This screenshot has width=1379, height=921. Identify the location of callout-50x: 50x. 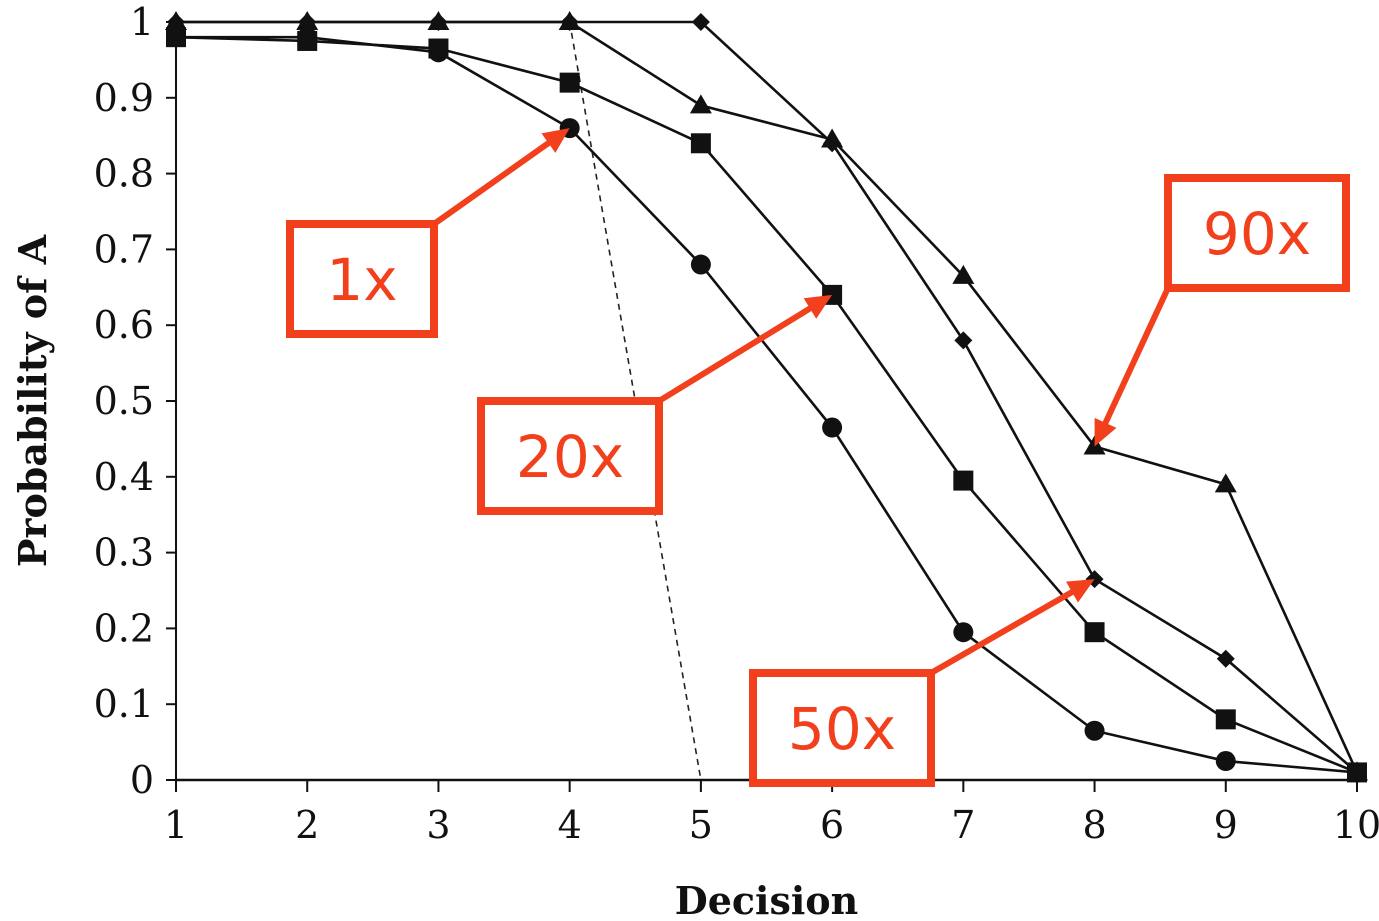
(922, 683).